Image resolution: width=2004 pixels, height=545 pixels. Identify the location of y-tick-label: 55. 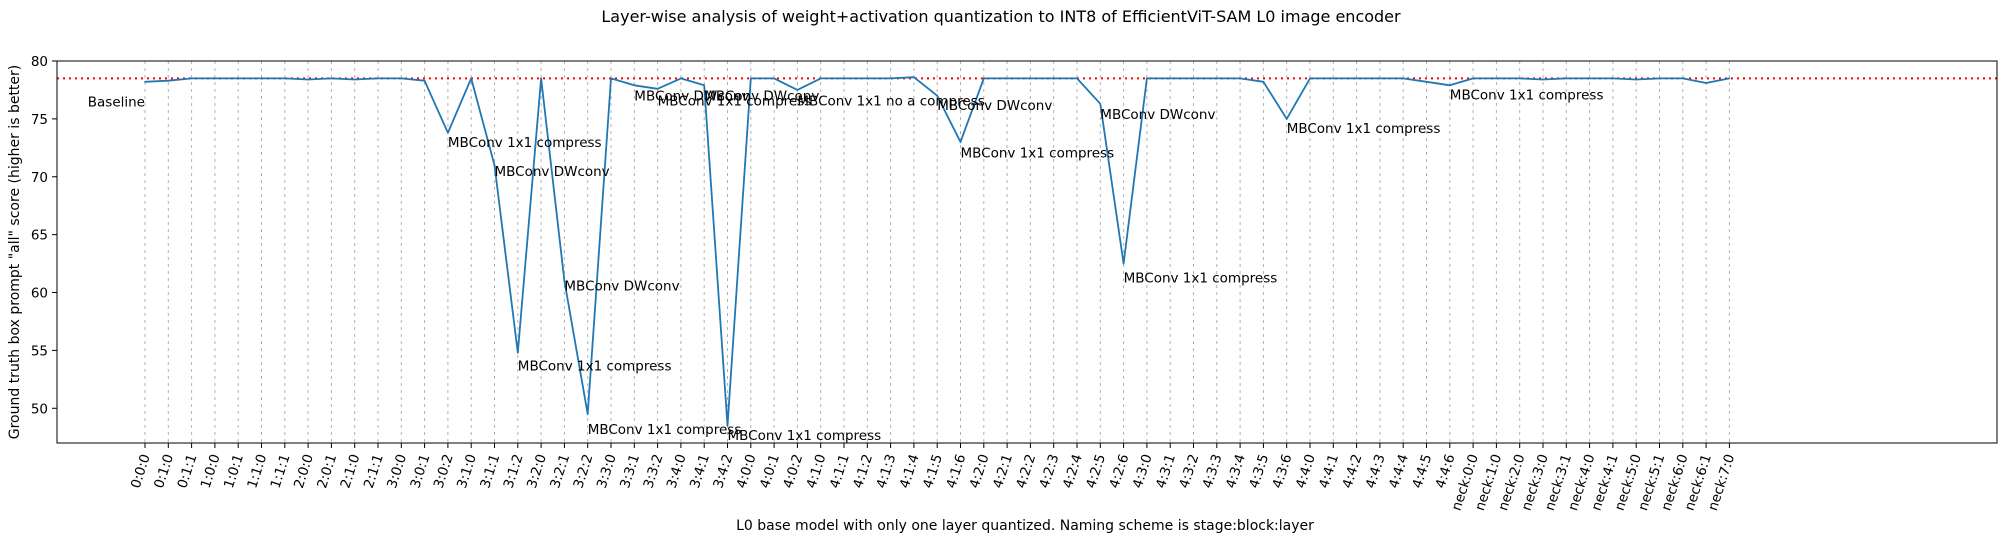
(39, 351).